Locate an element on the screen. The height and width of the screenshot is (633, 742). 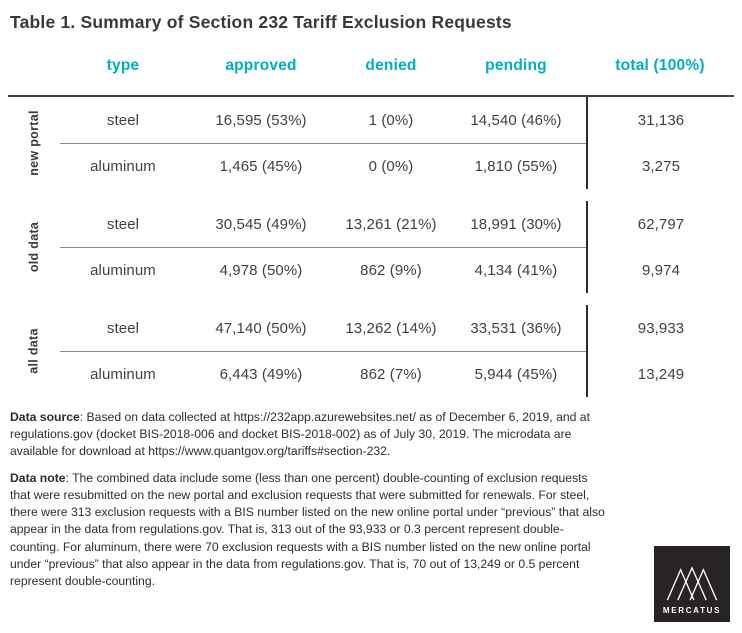
group-label-text: old data is located at coordinates (33, 247).